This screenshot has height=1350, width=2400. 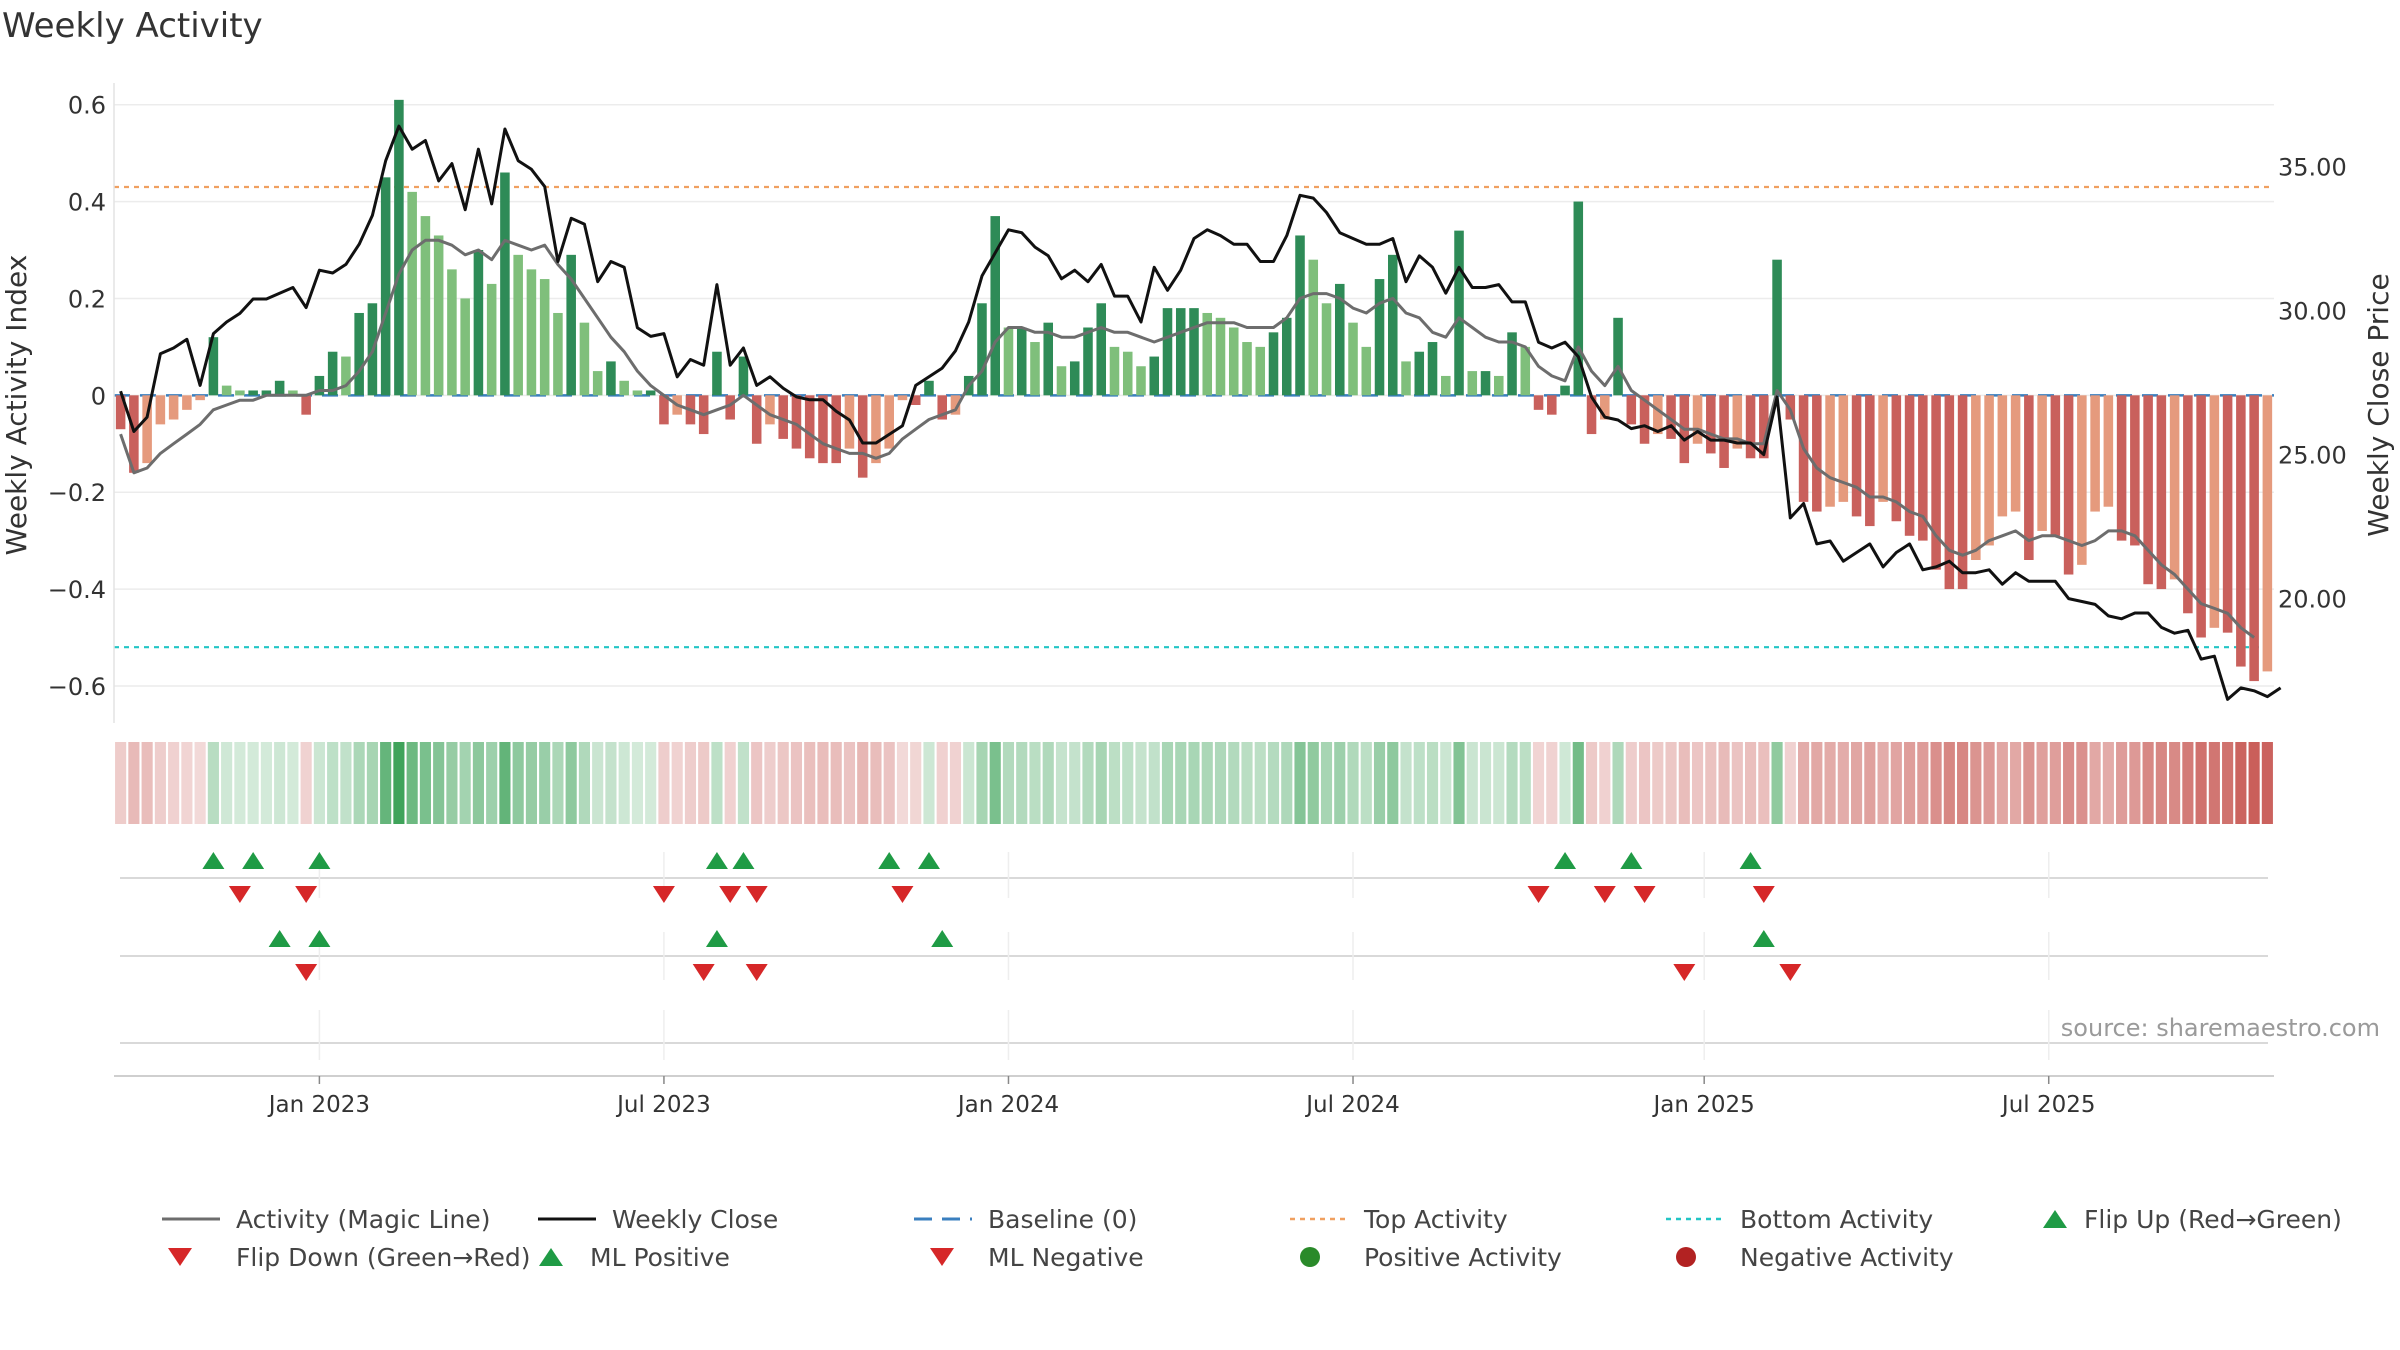 What do you see at coordinates (1837, 1219) in the screenshot?
I see `legend-label: Bottom Activity` at bounding box center [1837, 1219].